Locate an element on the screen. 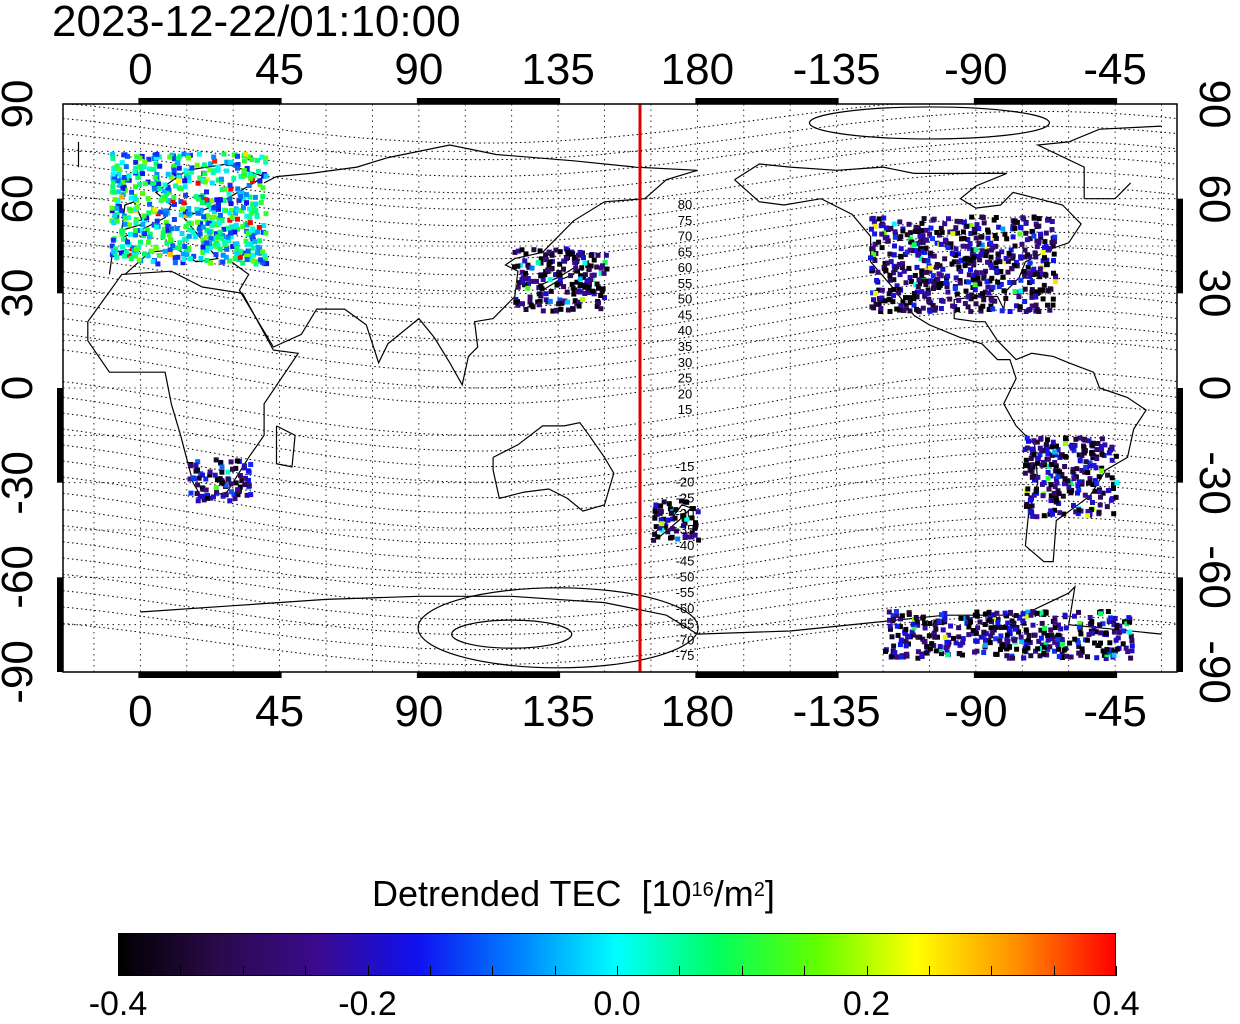 This screenshot has width=1240, height=1024. colorbar-tick-label: -0.2 is located at coordinates (367, 1004).